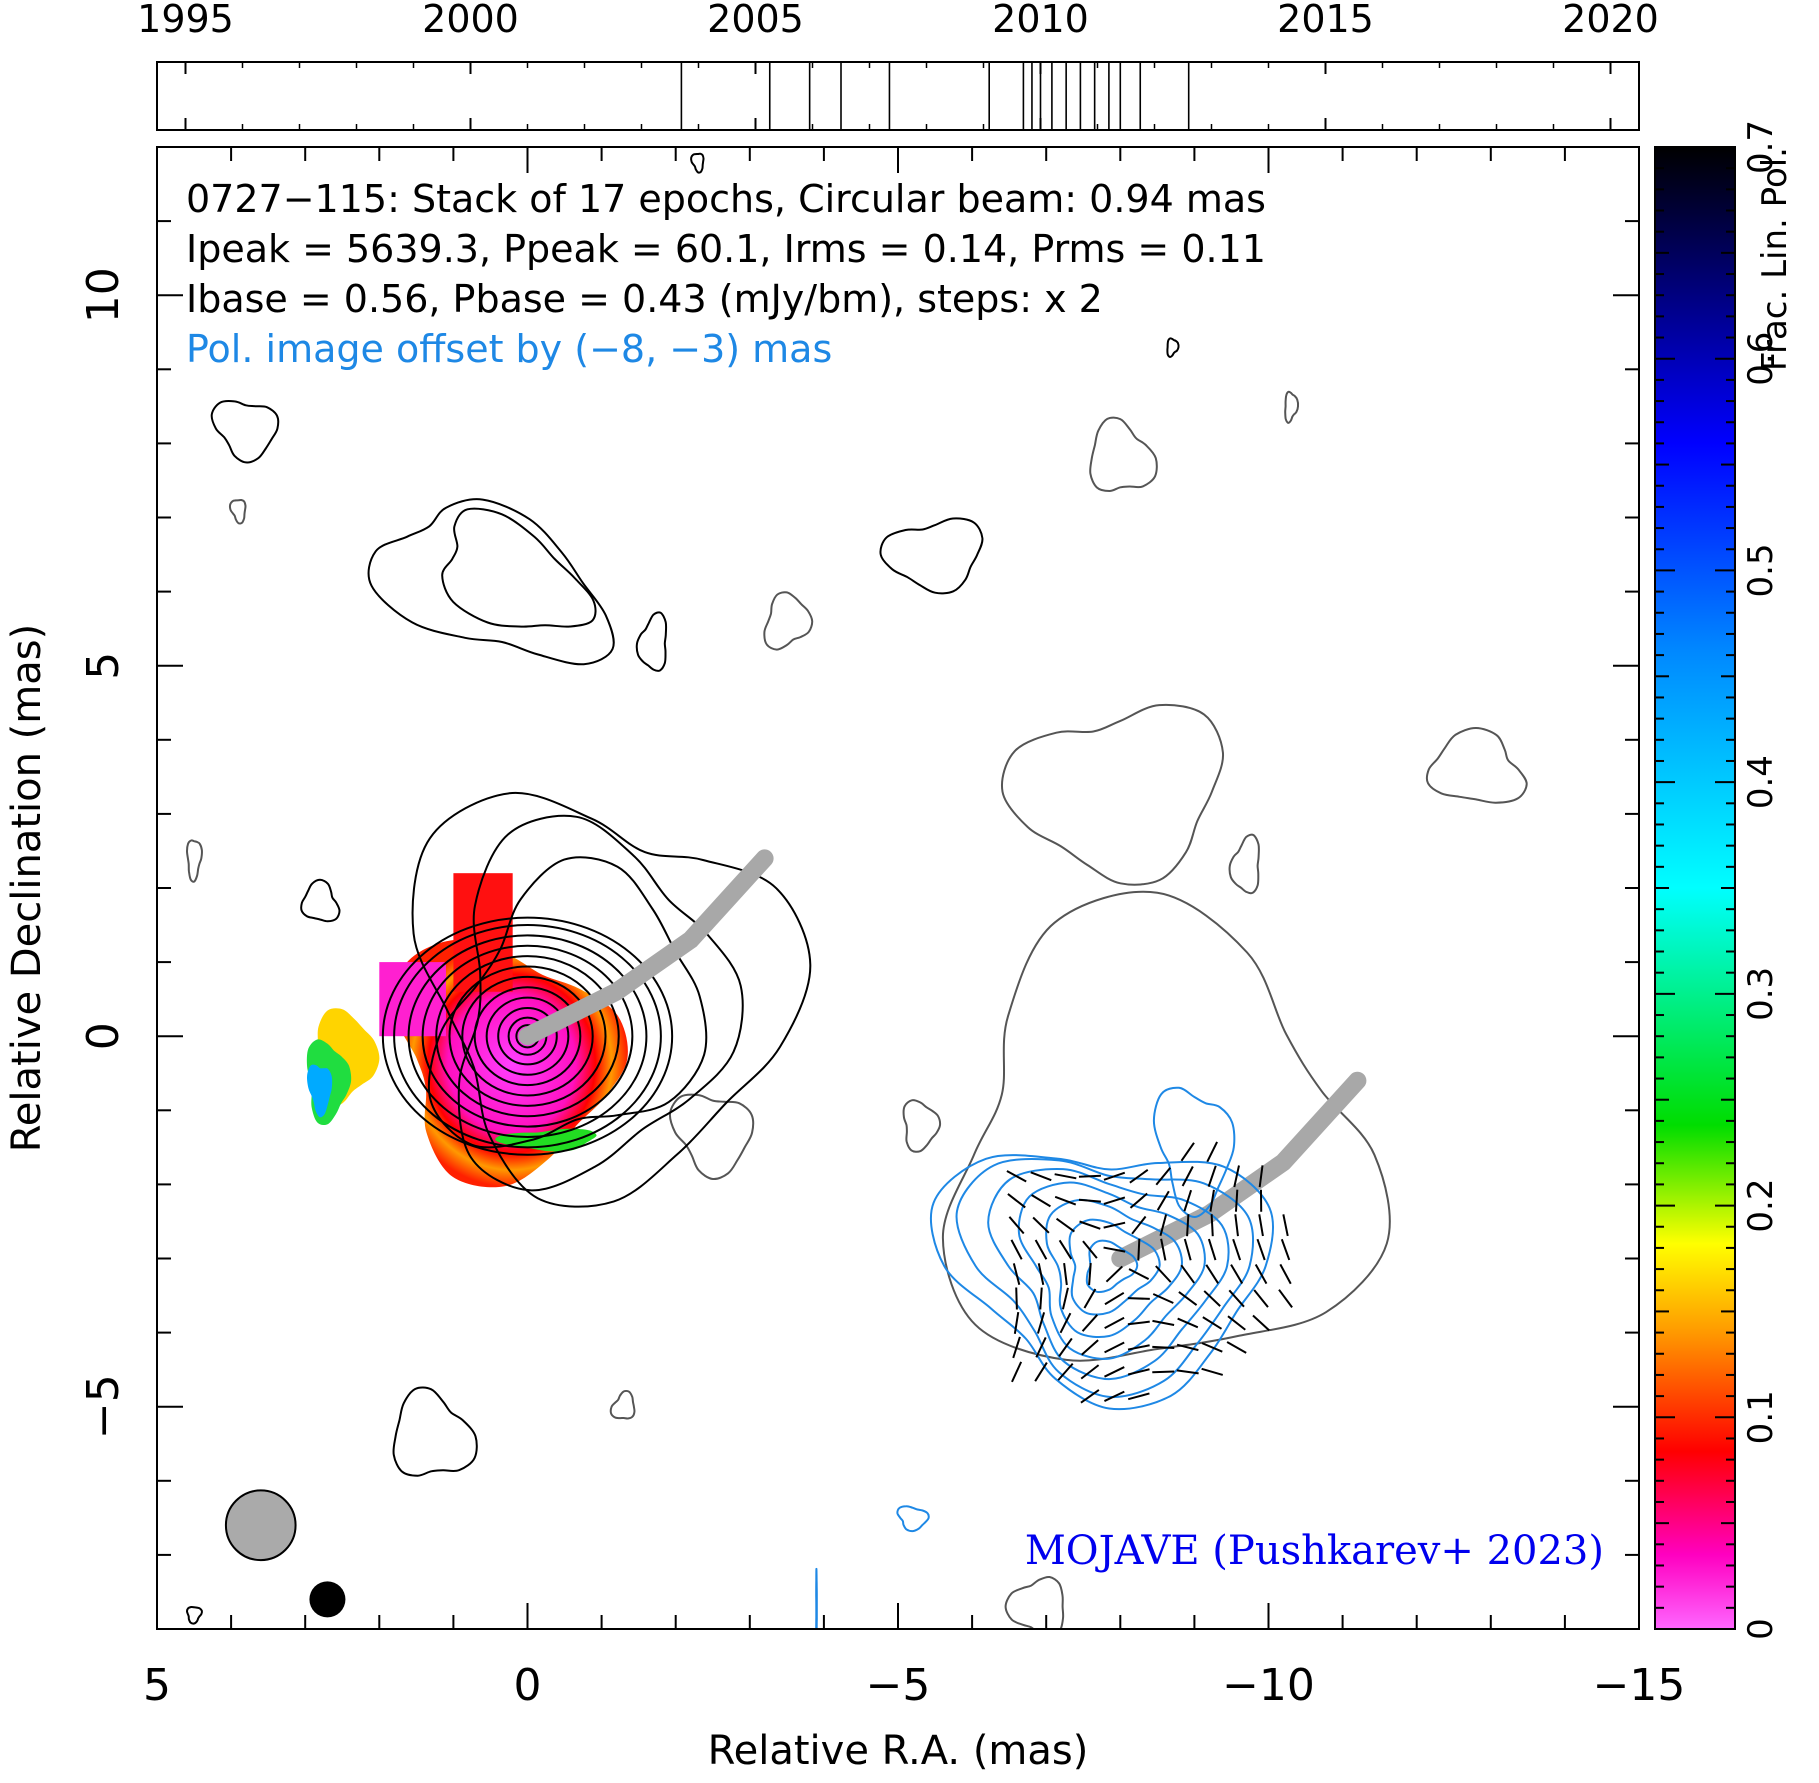  I want to click on timeline-panel: 1995 2000 2005 2010 2015 2020, so click(898, 65).